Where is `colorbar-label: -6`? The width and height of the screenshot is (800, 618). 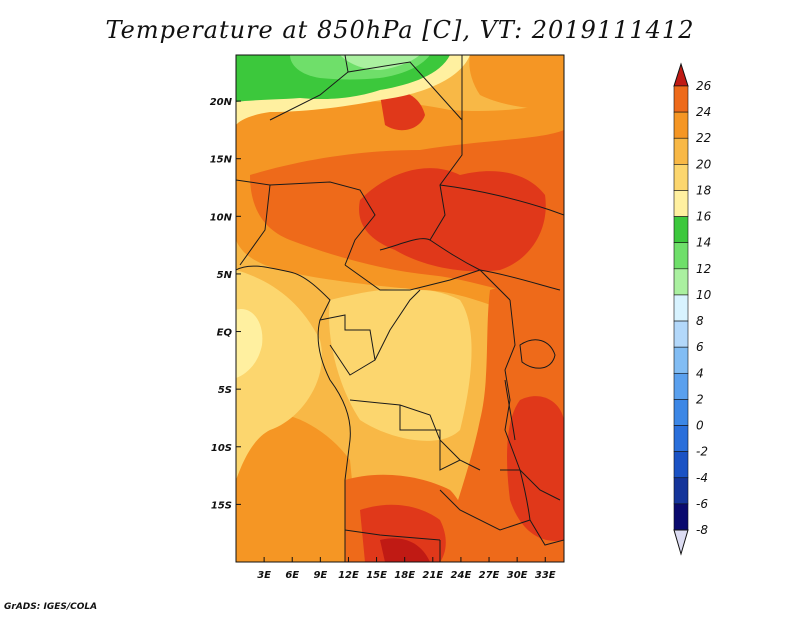 colorbar-label: -6 is located at coordinates (702, 504).